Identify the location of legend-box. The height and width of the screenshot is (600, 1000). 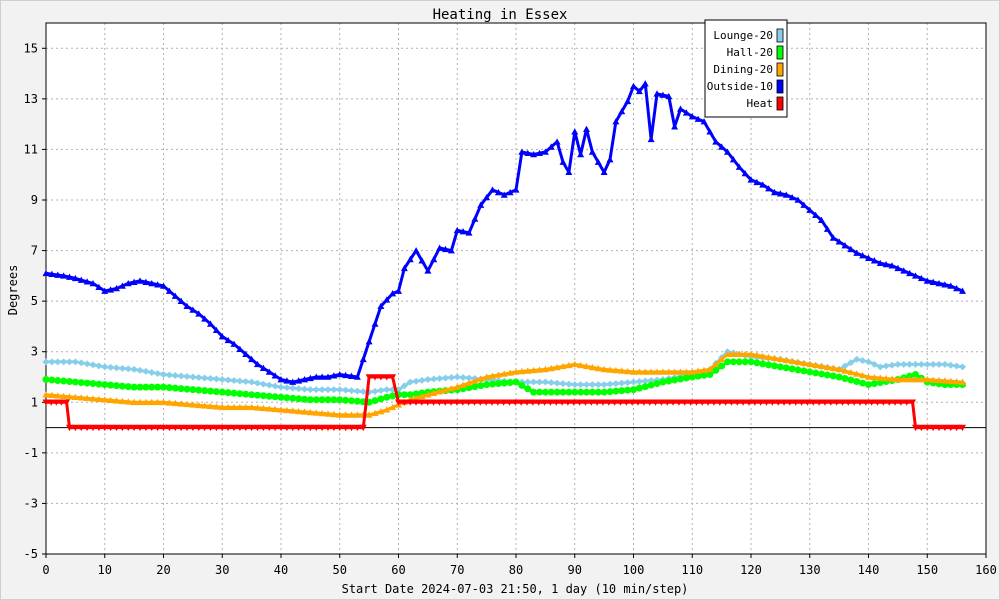
(746, 68).